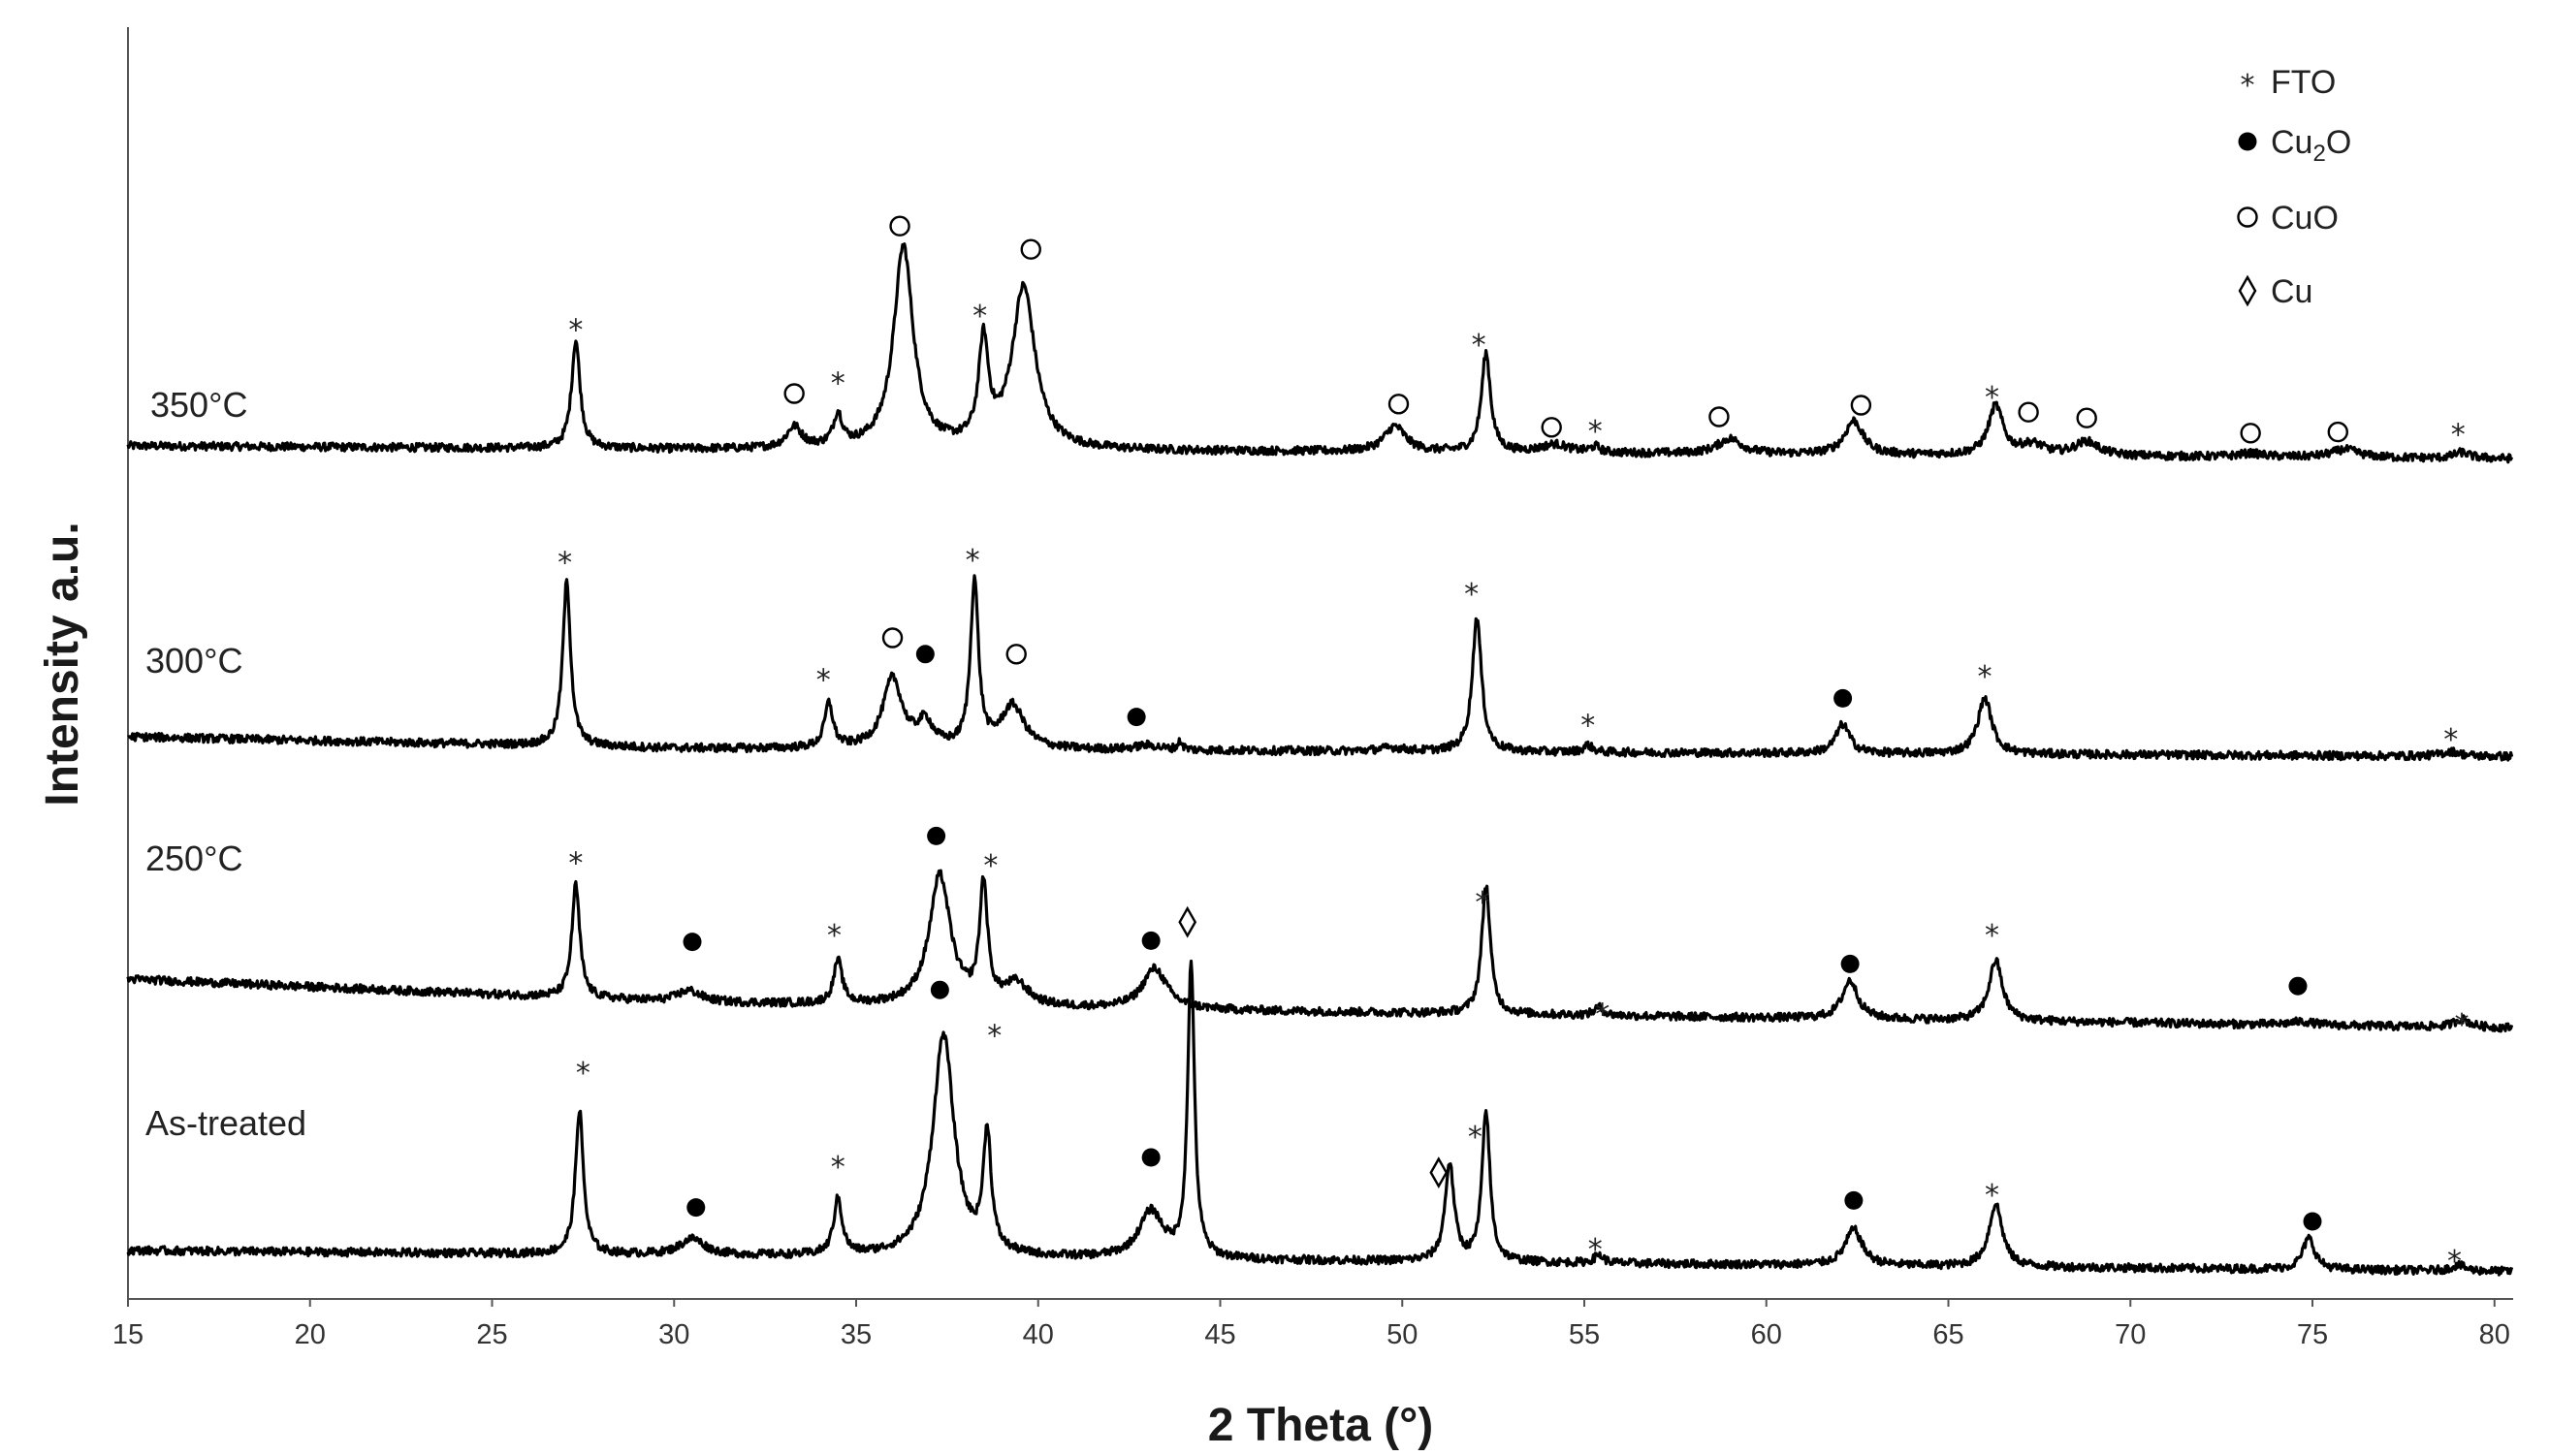 This screenshot has height=1456, width=2550. What do you see at coordinates (2303, 83) in the screenshot?
I see `legend-label: FTO` at bounding box center [2303, 83].